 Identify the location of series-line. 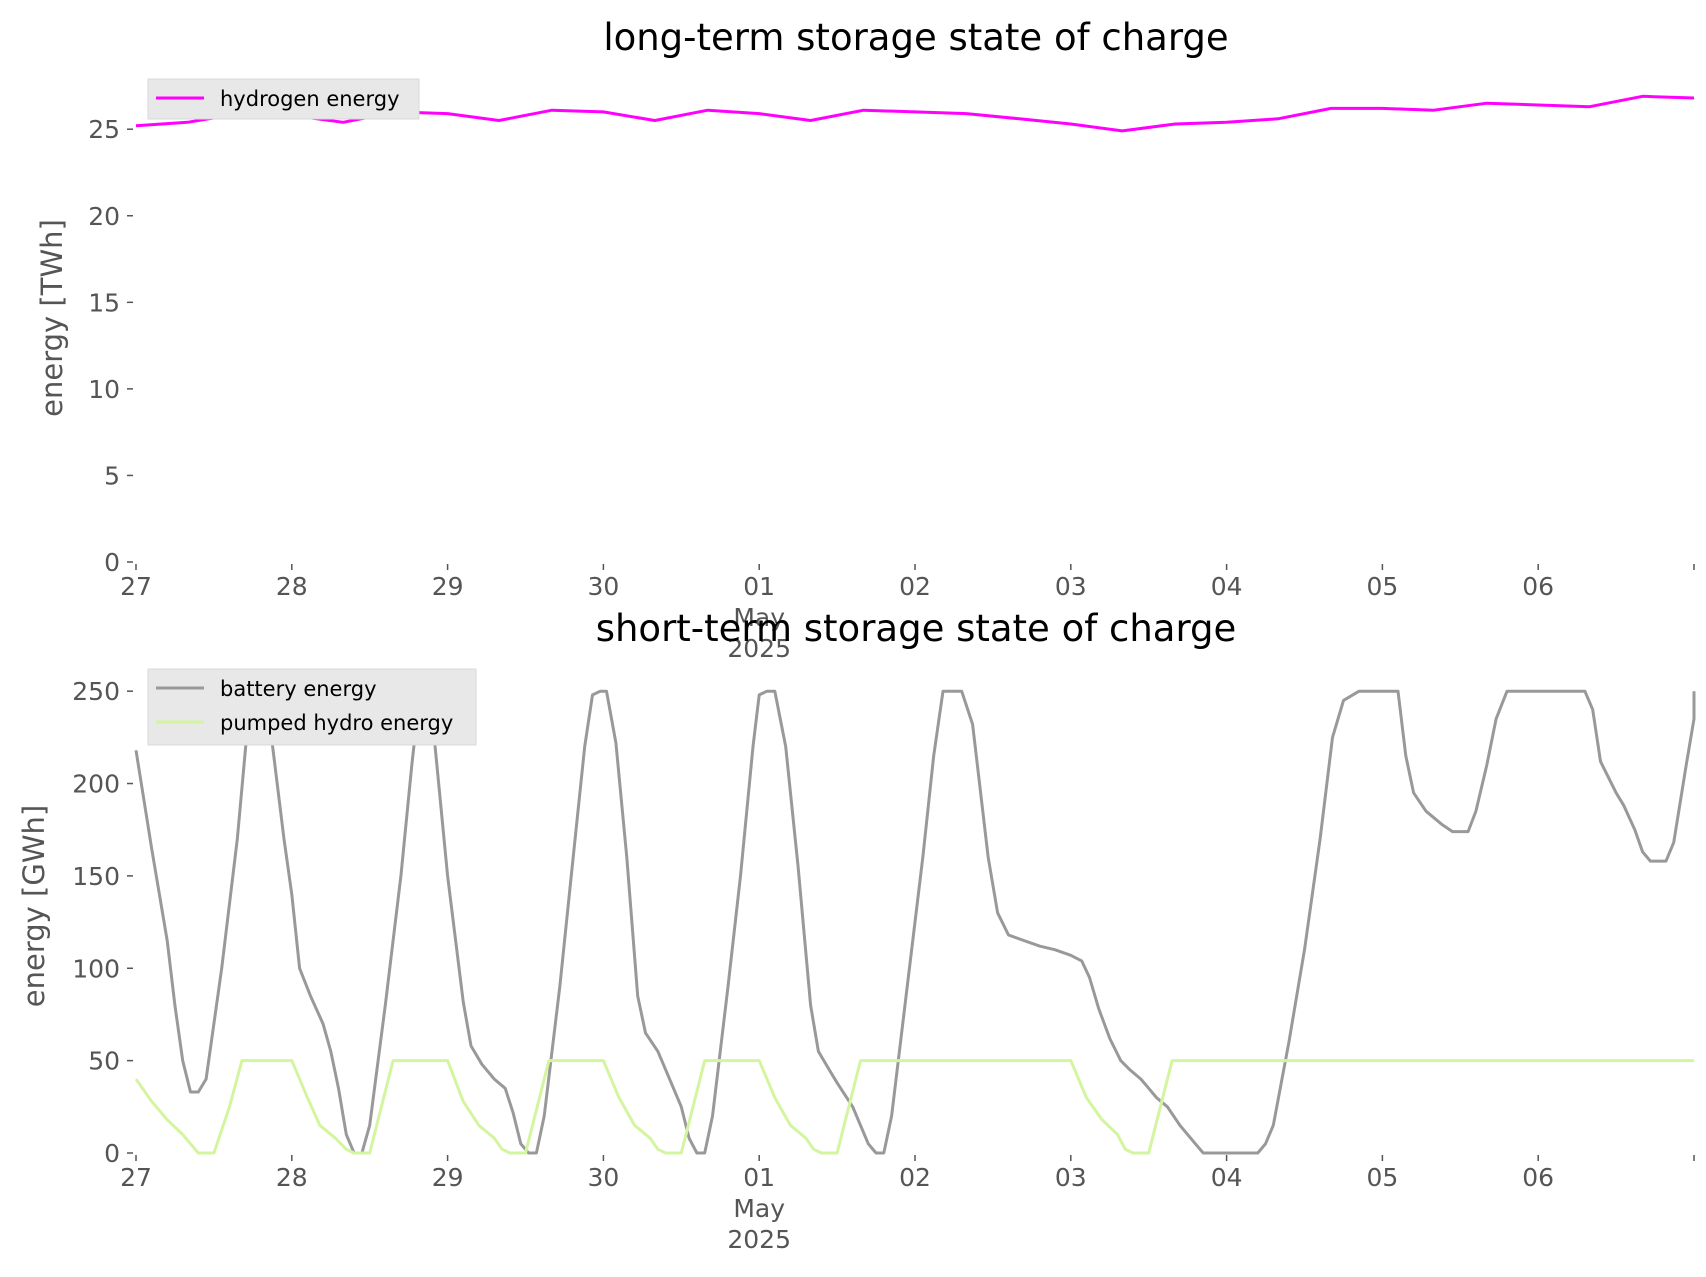
(914, 1107).